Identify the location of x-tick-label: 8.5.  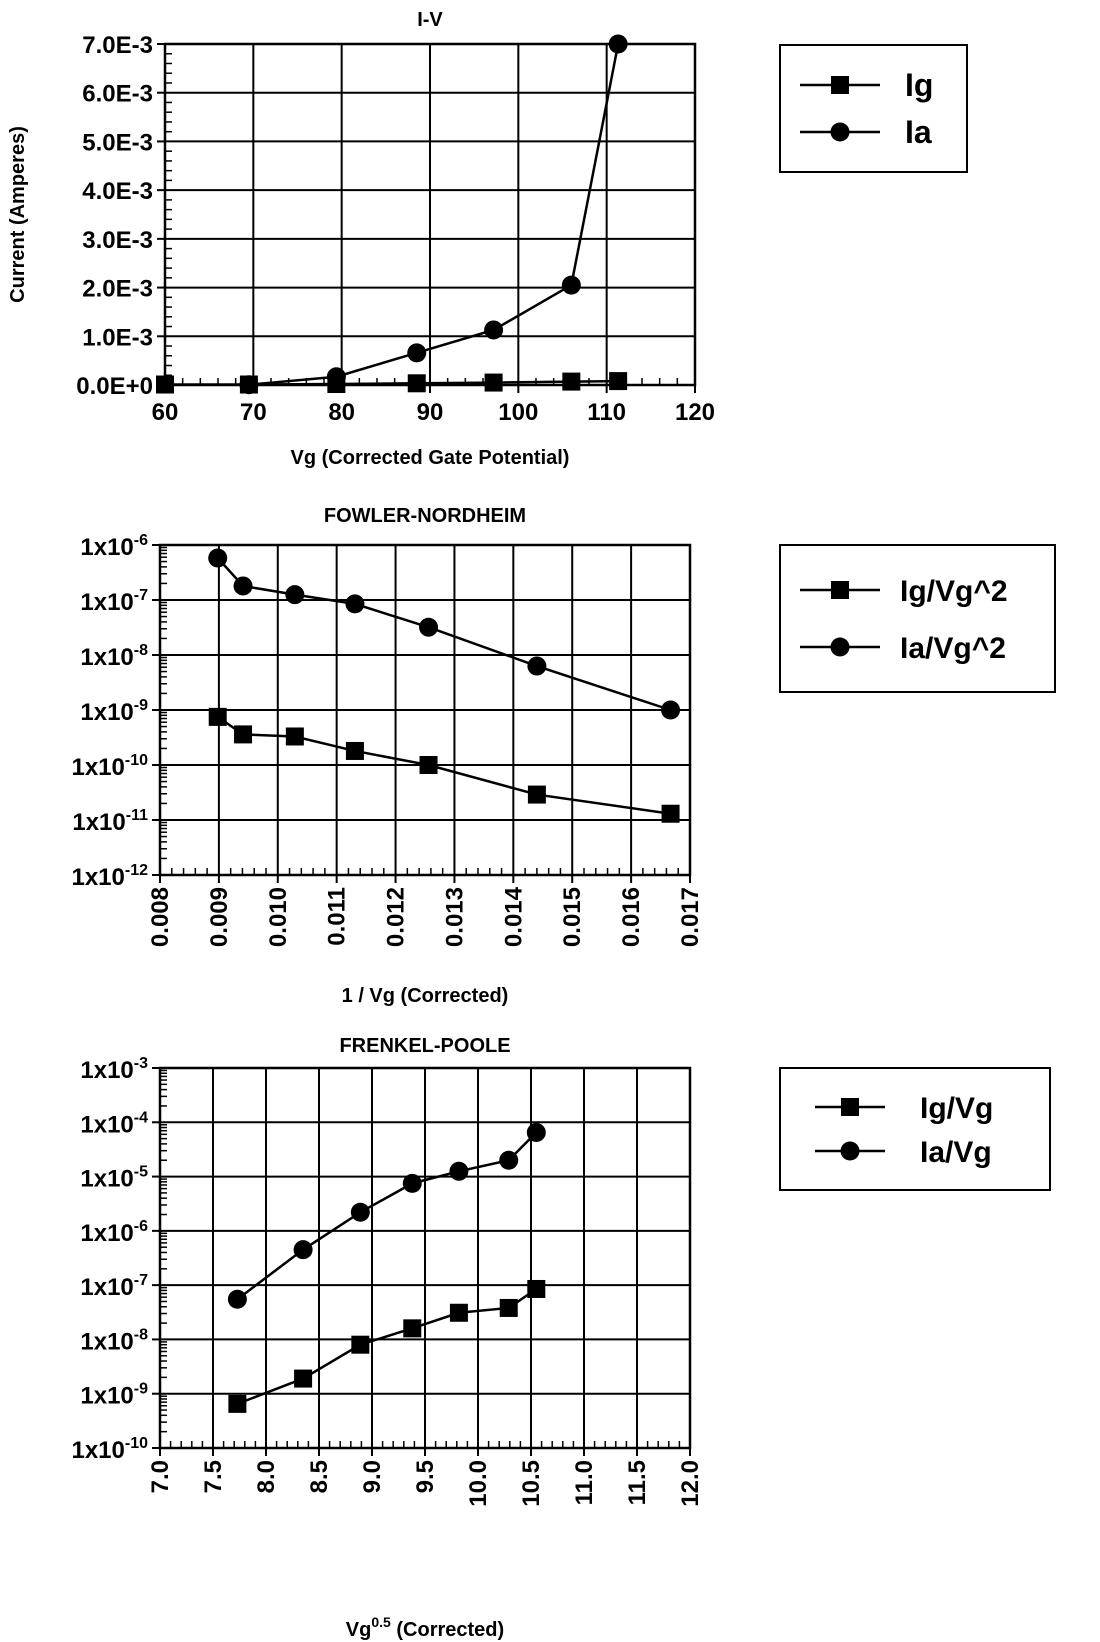
(319, 1476).